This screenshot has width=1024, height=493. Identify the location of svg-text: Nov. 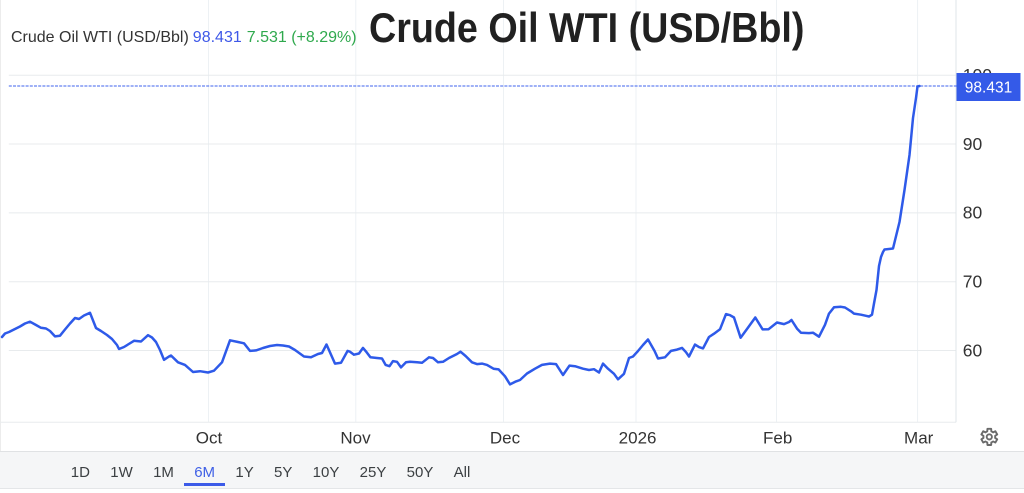
(355, 438).